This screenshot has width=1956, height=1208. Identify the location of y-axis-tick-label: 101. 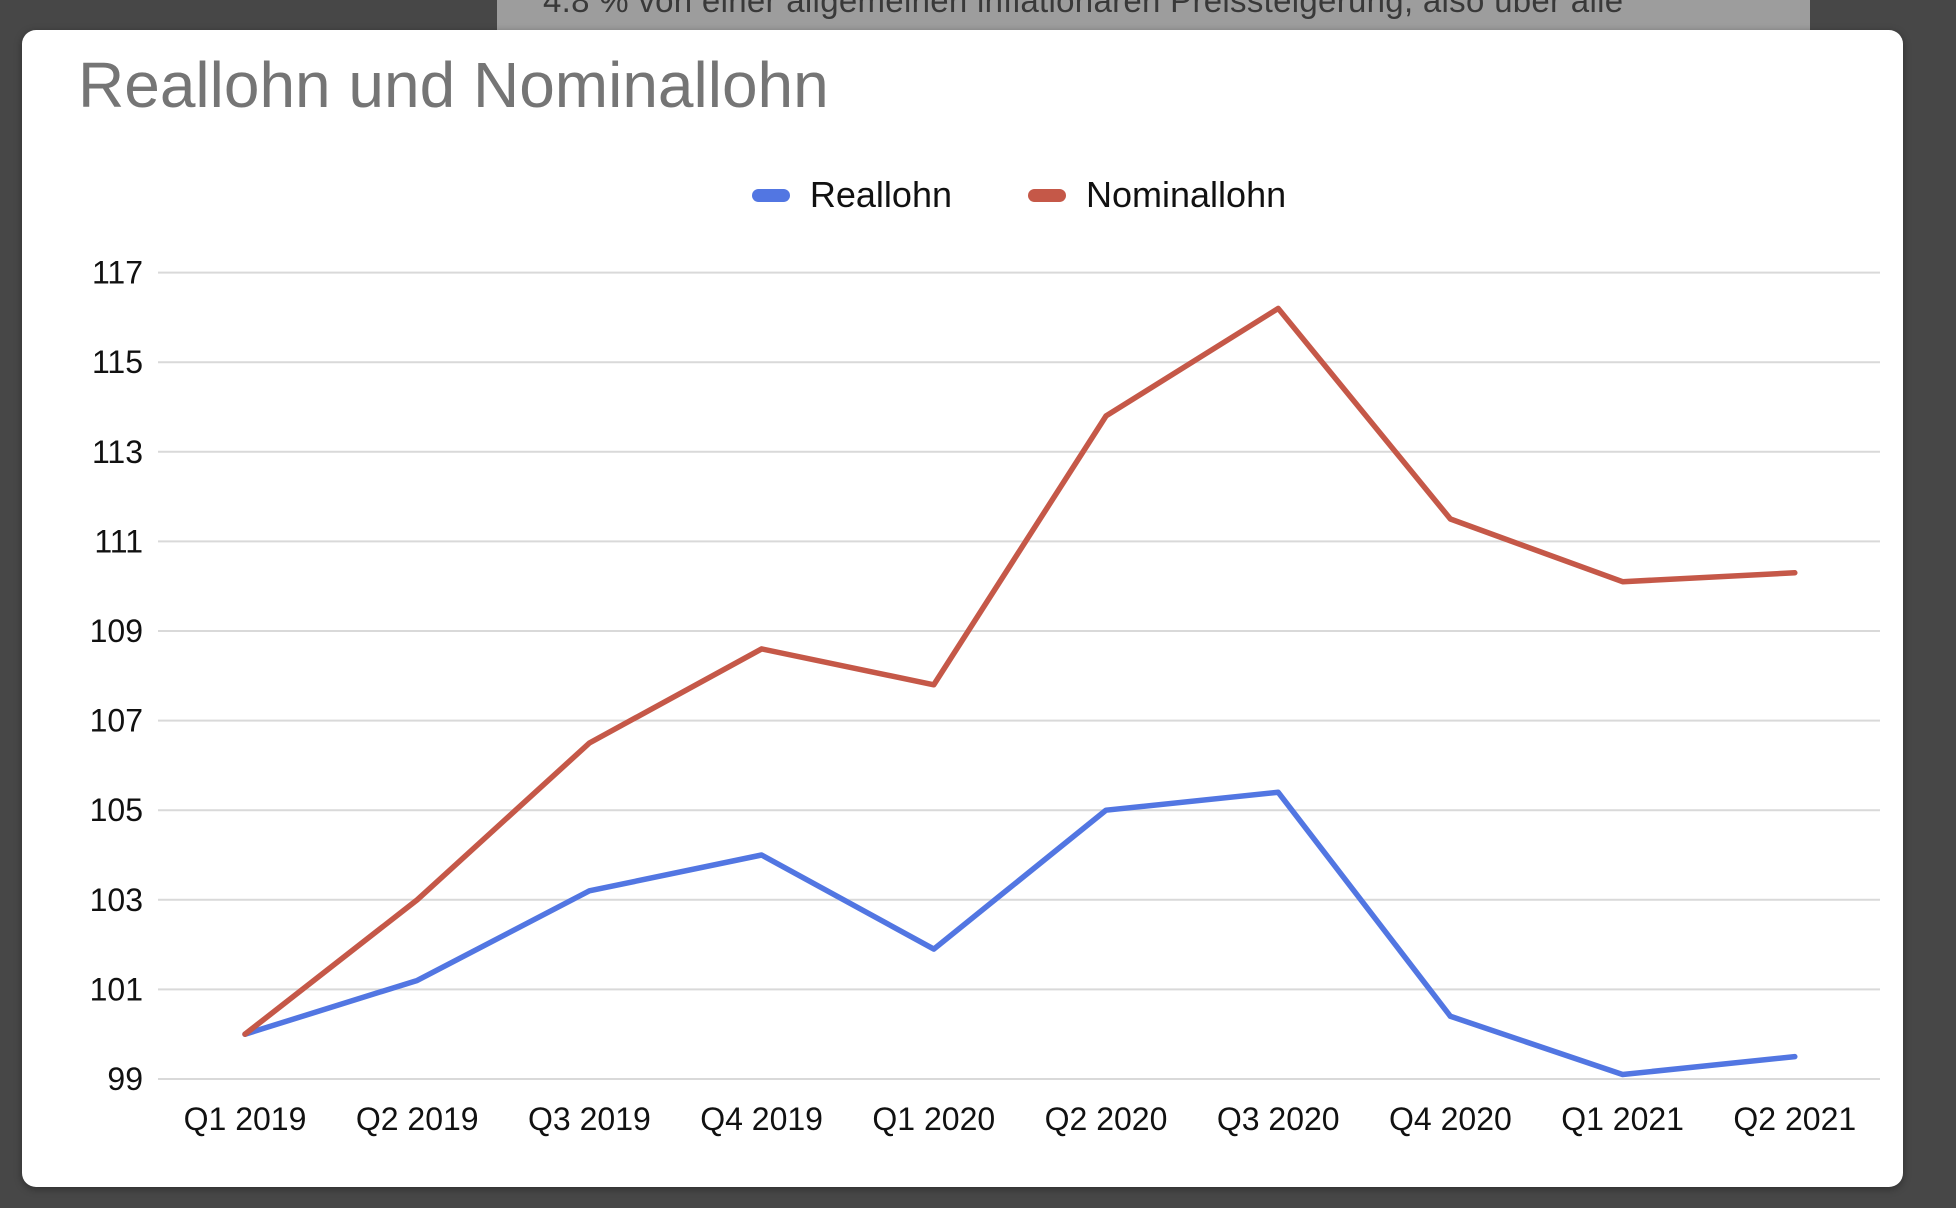
(116, 989).